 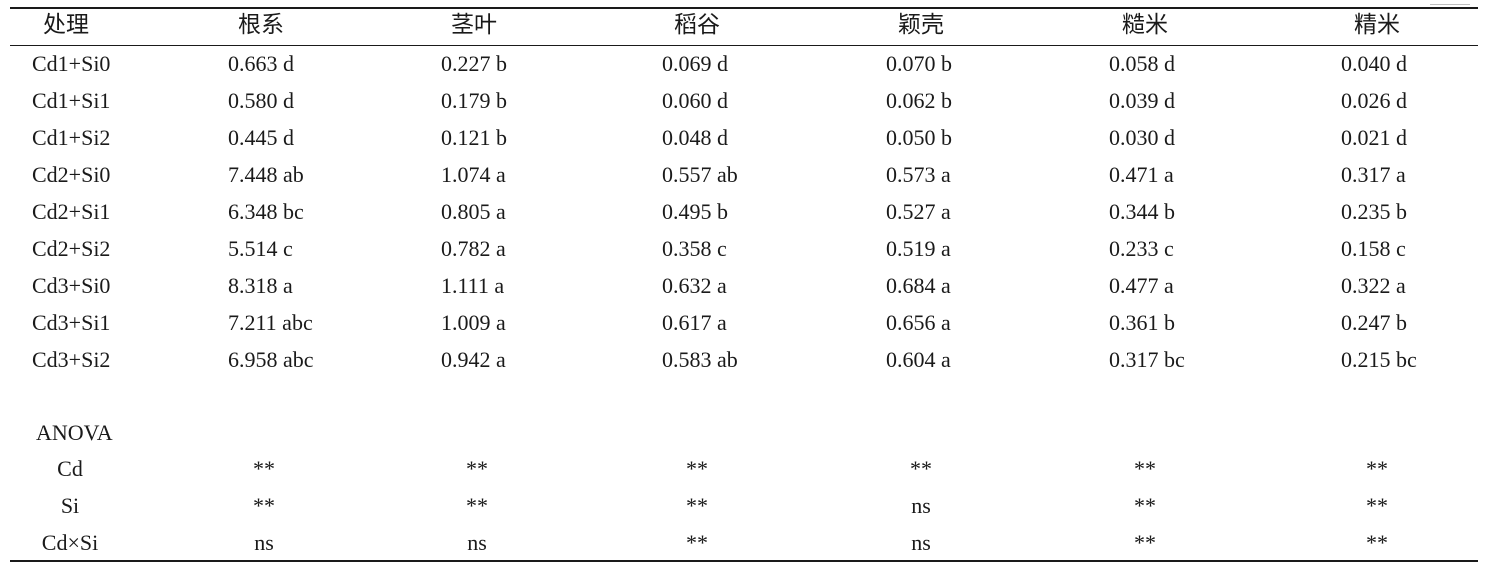 I want to click on corner-mark, so click(x=1450, y=2).